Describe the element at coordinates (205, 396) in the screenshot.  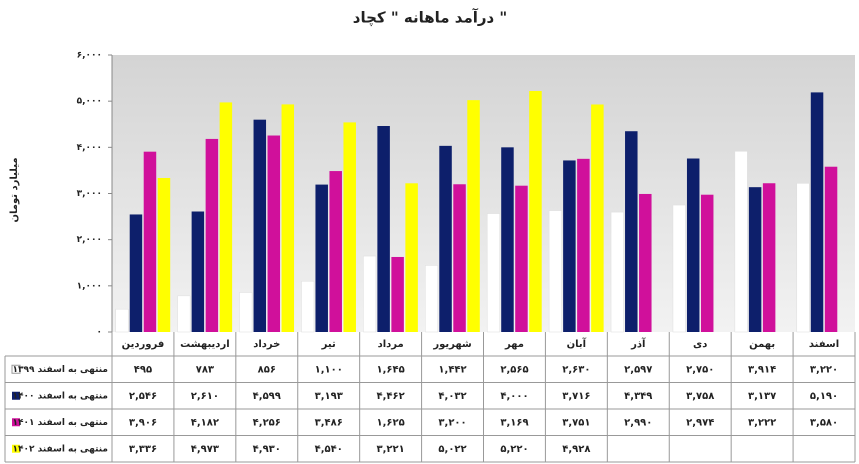
I see `table-value: ۲,۶۱۰` at that location.